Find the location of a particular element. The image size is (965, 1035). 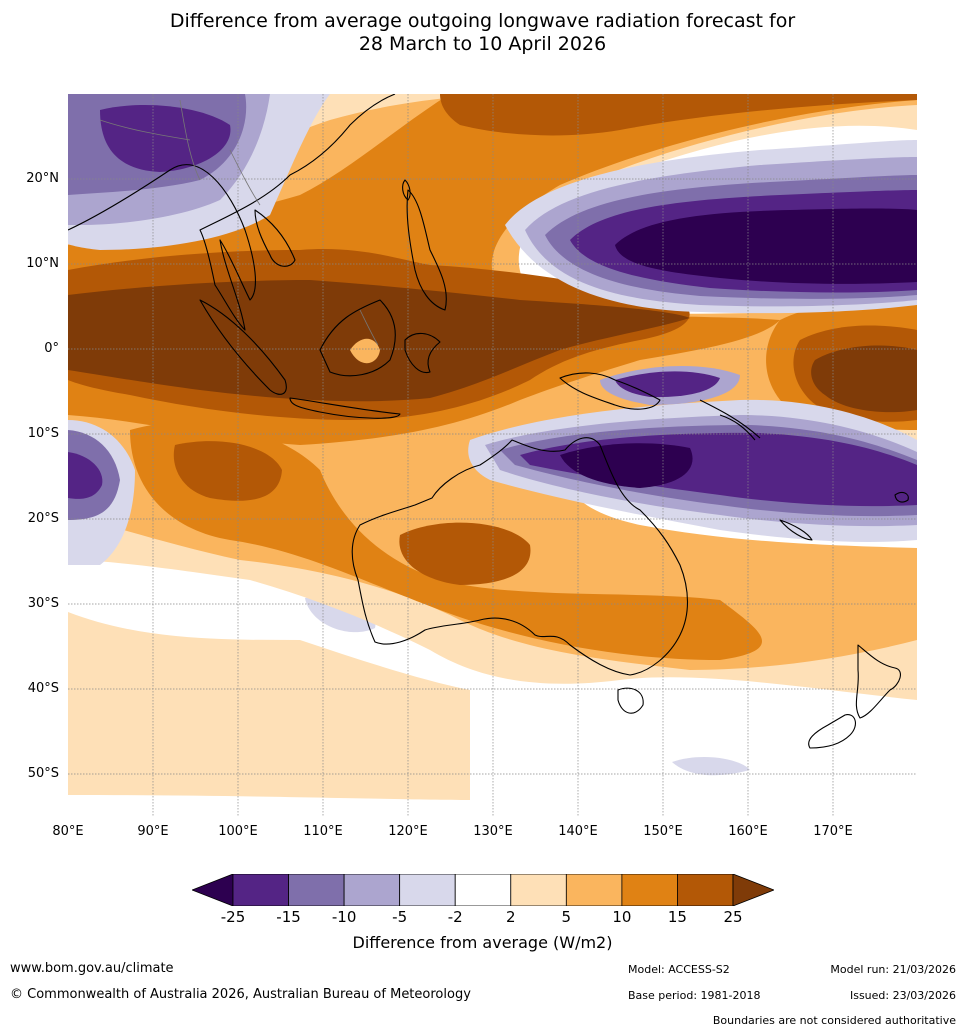

coast-indochina is located at coordinates (275, 238).